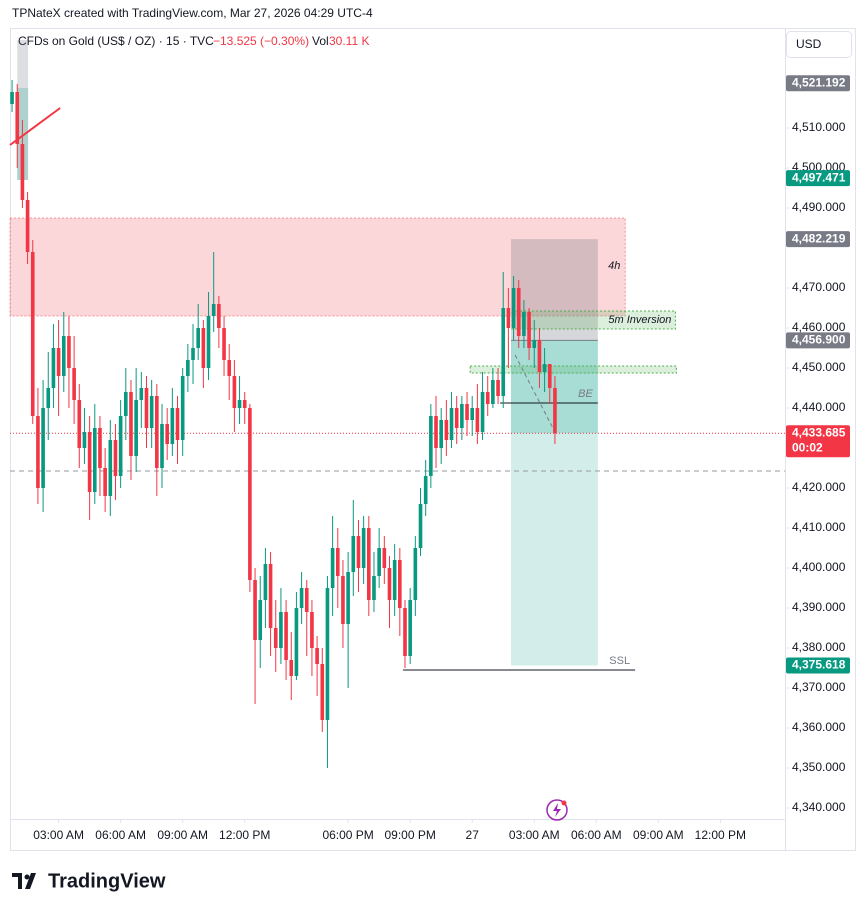 The width and height of the screenshot is (865, 916). What do you see at coordinates (554, 549) in the screenshot?
I see `position-target-zone` at bounding box center [554, 549].